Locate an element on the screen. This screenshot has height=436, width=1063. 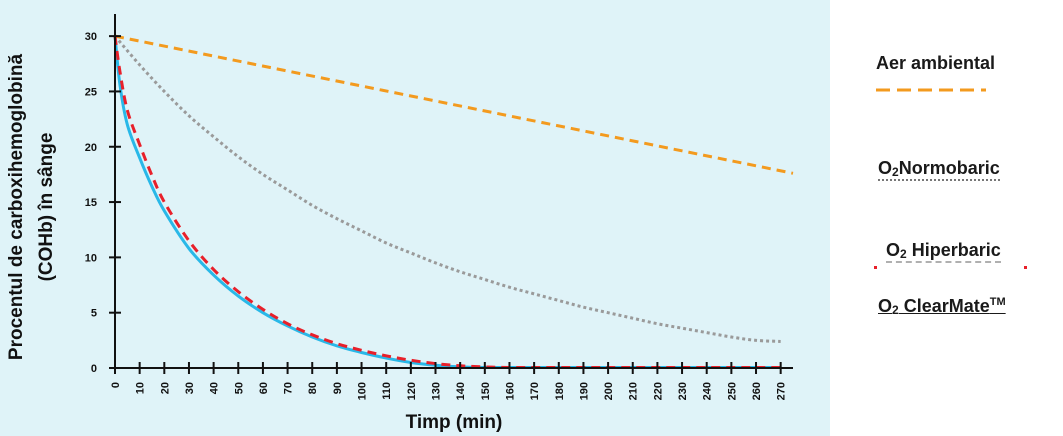
x-tick-label: 120 is located at coordinates (412, 391).